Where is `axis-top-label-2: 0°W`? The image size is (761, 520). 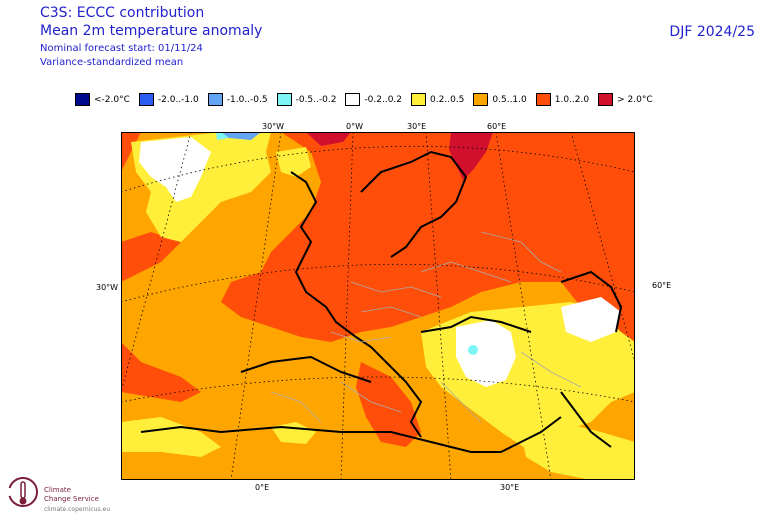
axis-top-label-2: 0°W is located at coordinates (354, 126).